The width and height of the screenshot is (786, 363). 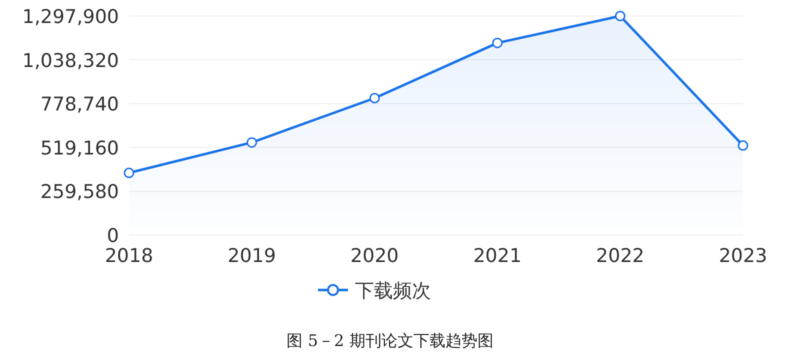 What do you see at coordinates (112, 236) in the screenshot?
I see `y-tick-label: 0` at bounding box center [112, 236].